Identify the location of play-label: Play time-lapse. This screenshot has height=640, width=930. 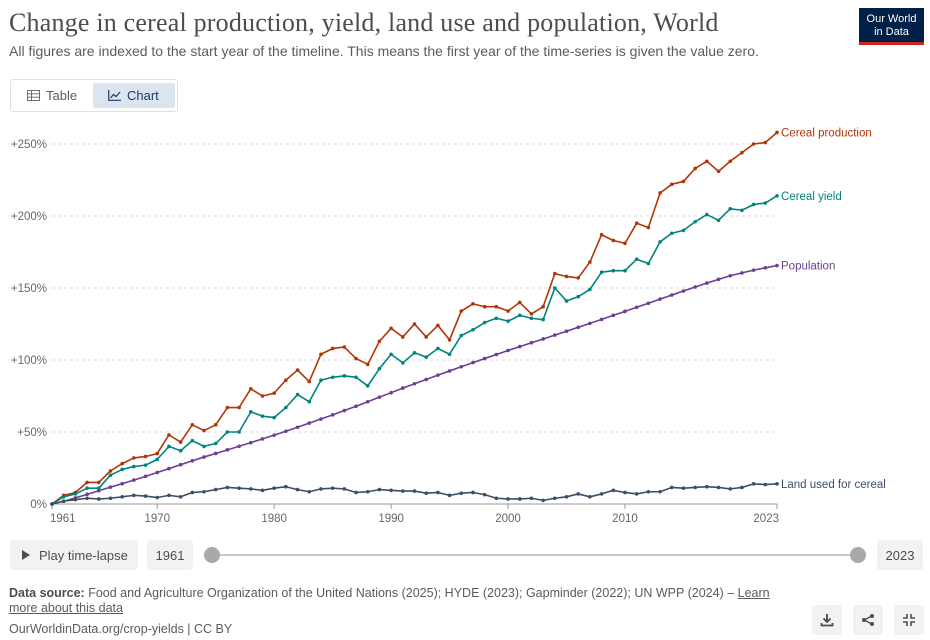
(83, 555).